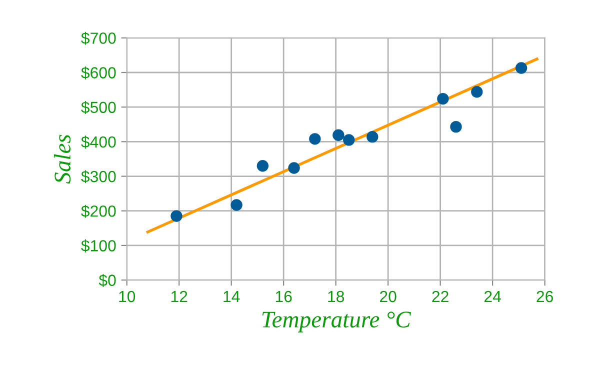  I want to click on y-tick-label: $100, so click(98, 245).